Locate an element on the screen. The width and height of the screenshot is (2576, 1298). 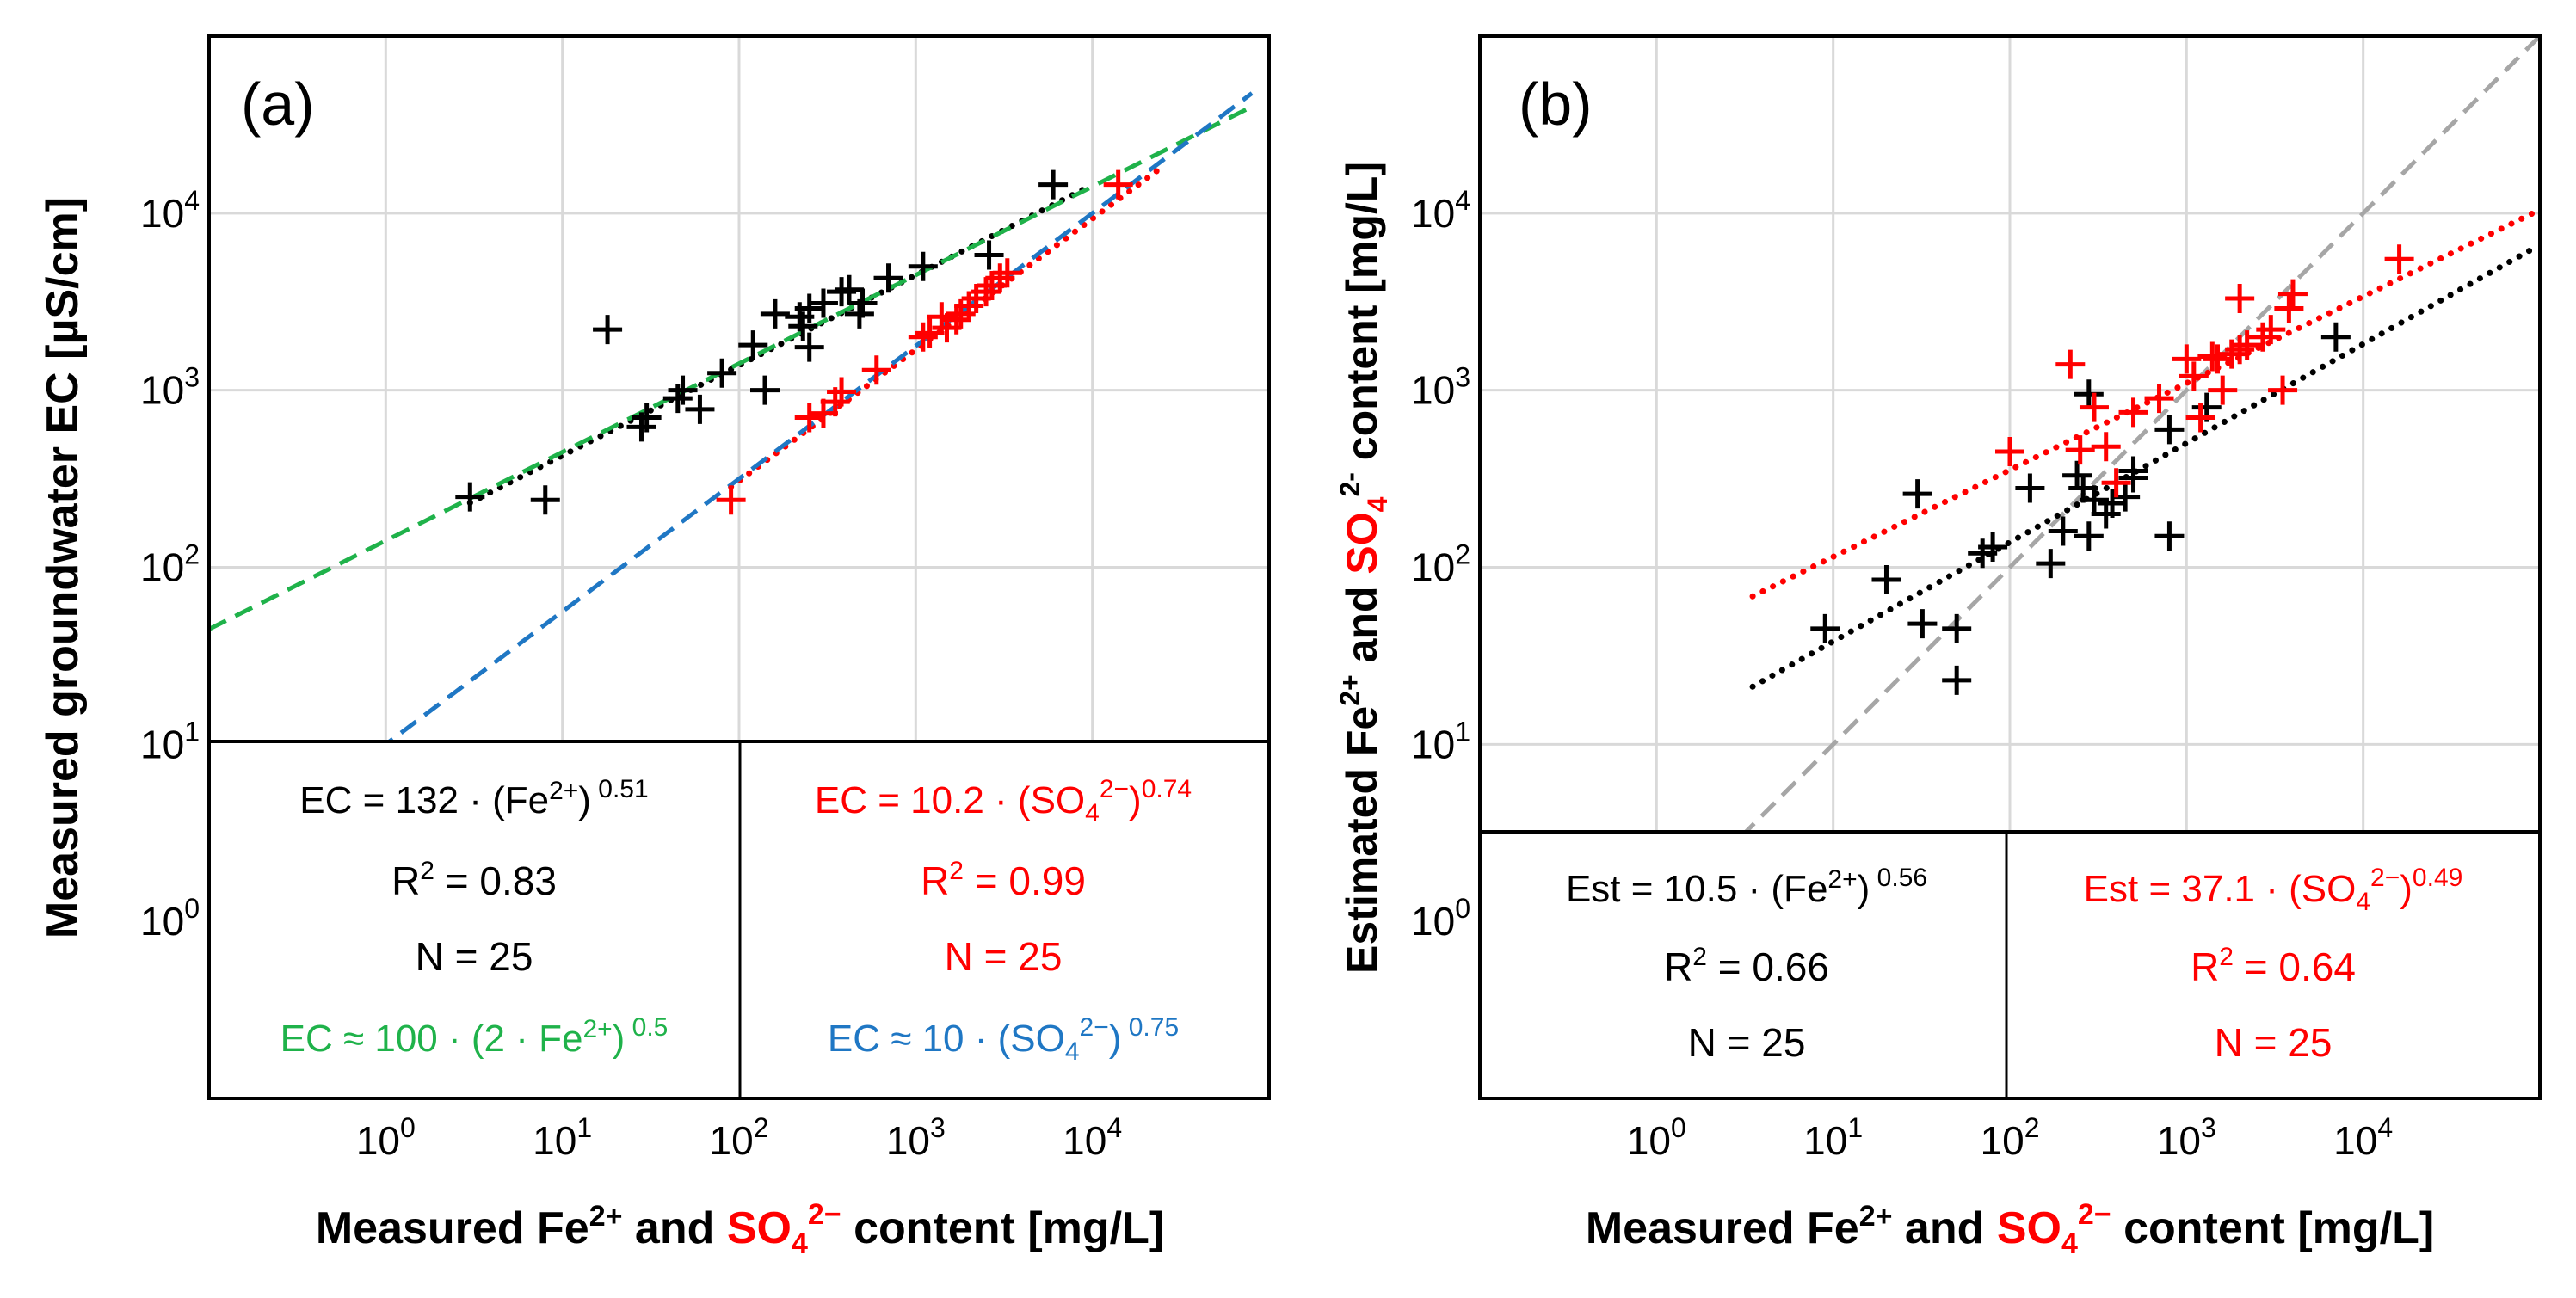
panel-a-x-axis-label: Measured Fe2+ and SO42− content [mg/L] is located at coordinates (740, 1229).